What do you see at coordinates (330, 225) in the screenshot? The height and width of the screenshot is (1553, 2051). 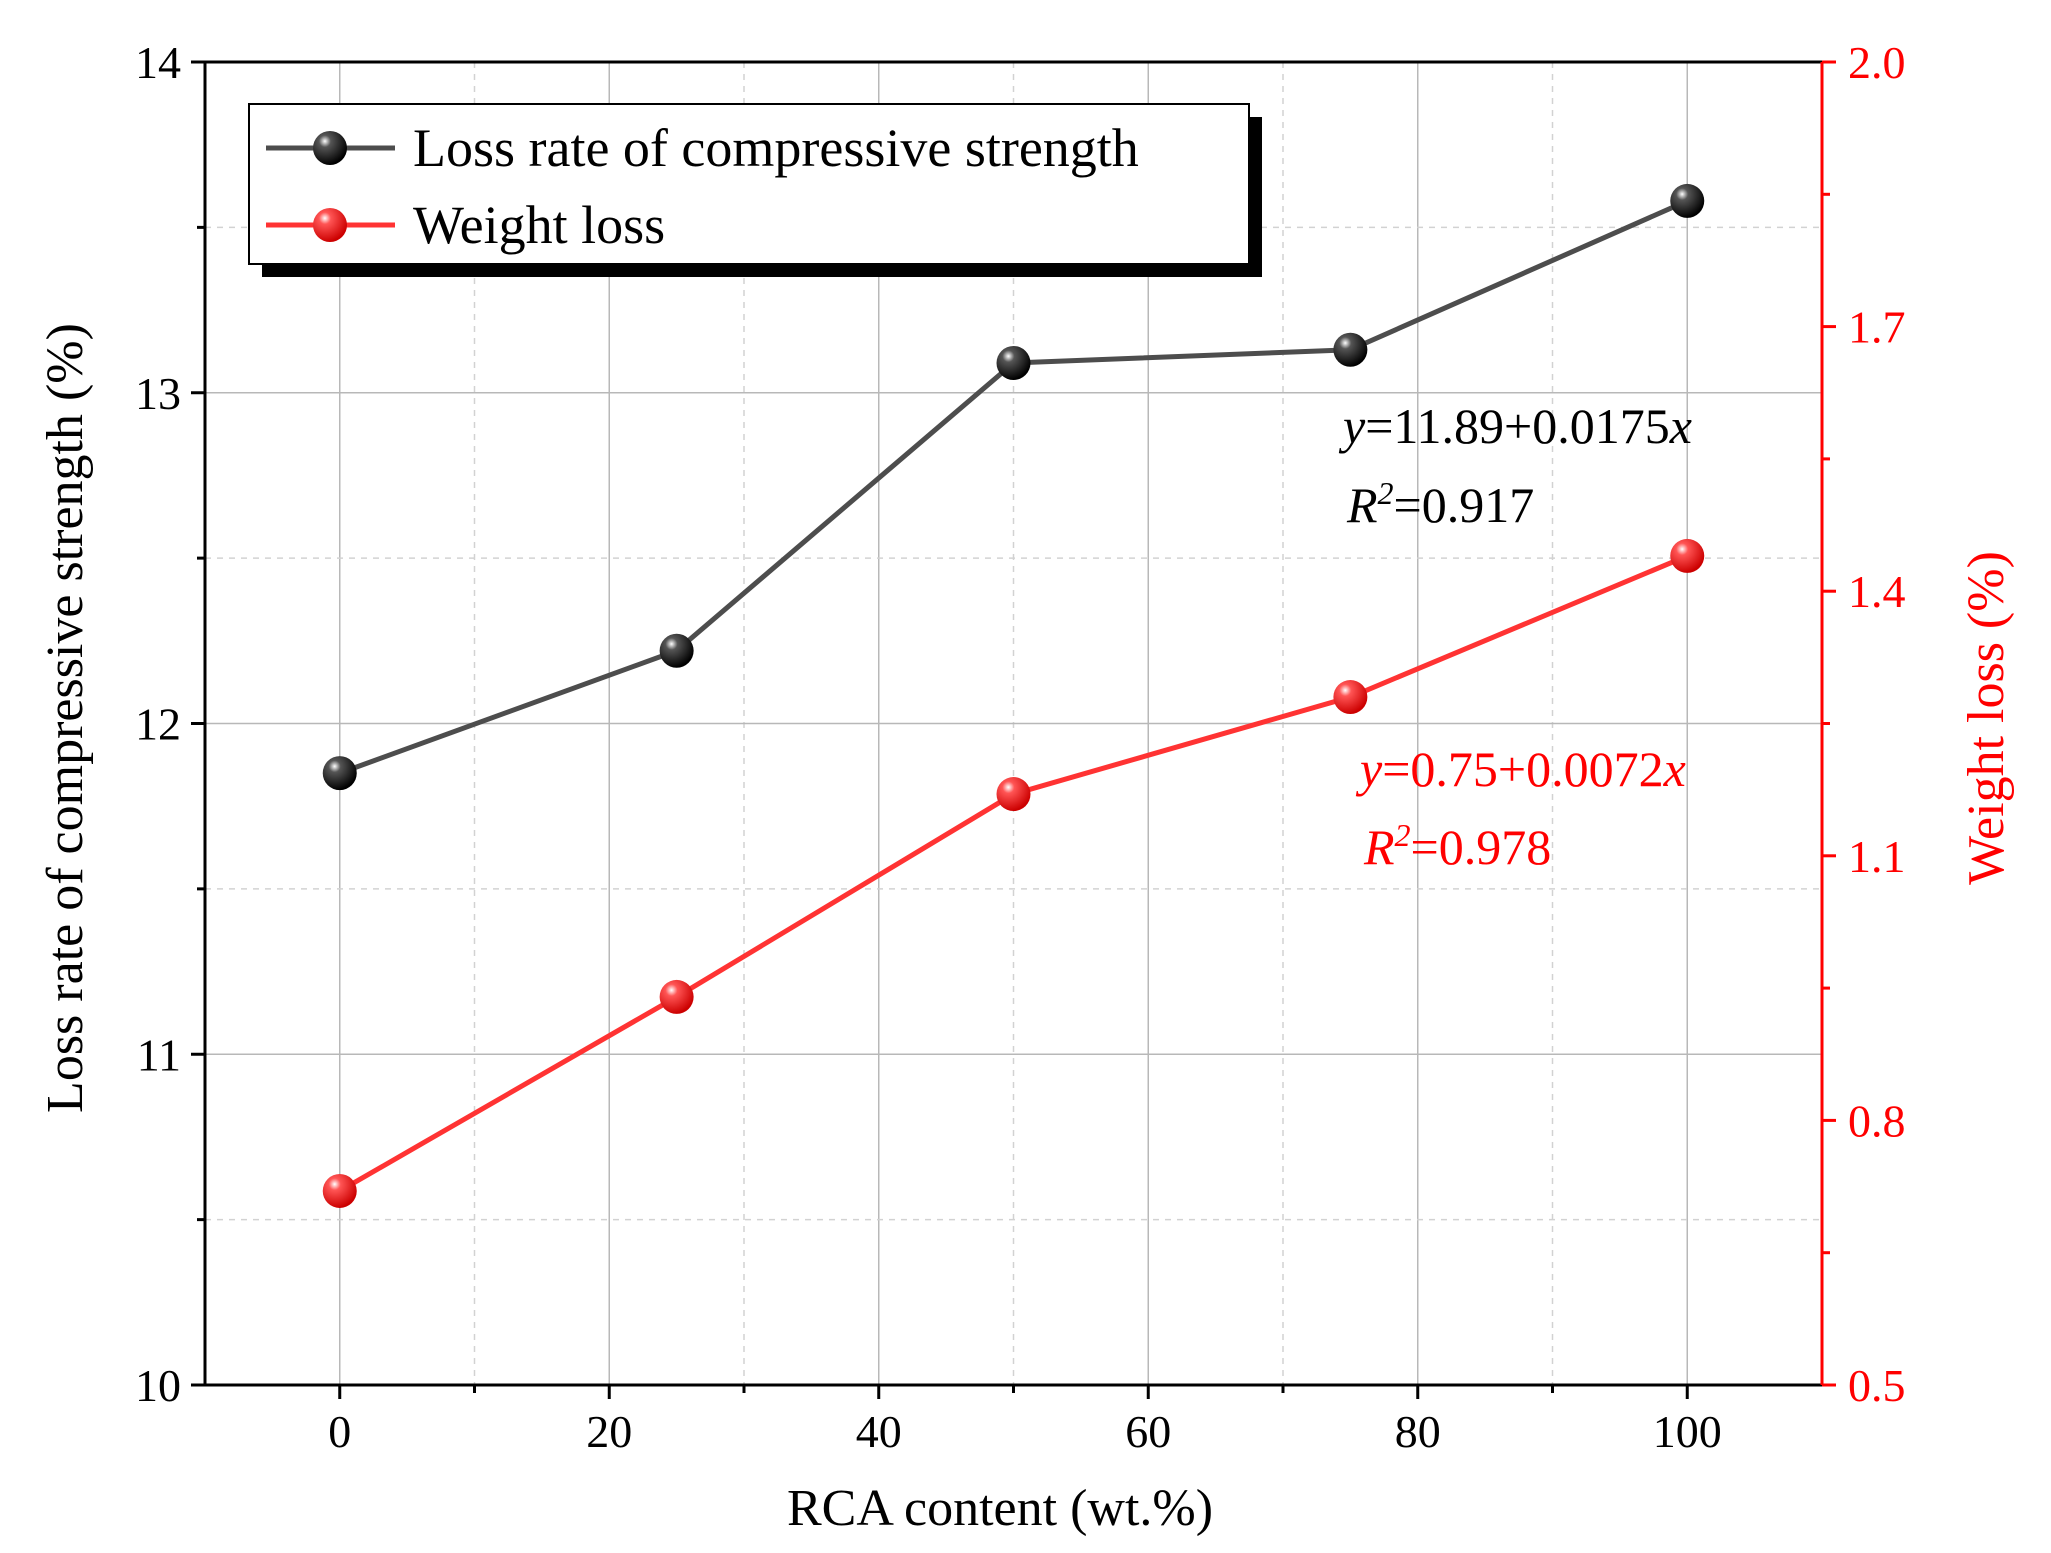 I see `legend-marker-weight` at bounding box center [330, 225].